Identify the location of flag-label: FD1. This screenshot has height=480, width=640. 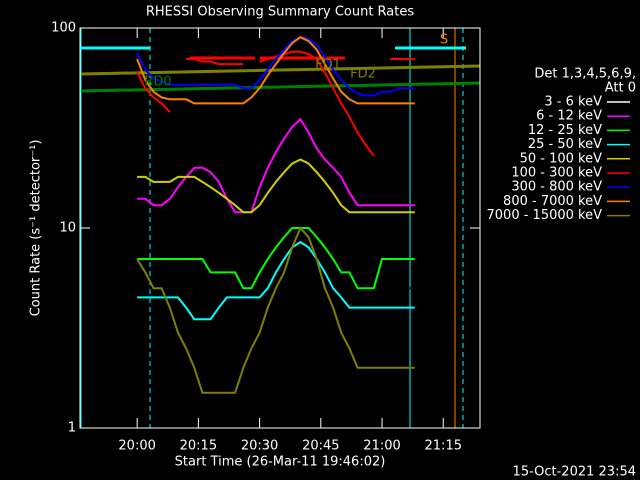
(328, 65).